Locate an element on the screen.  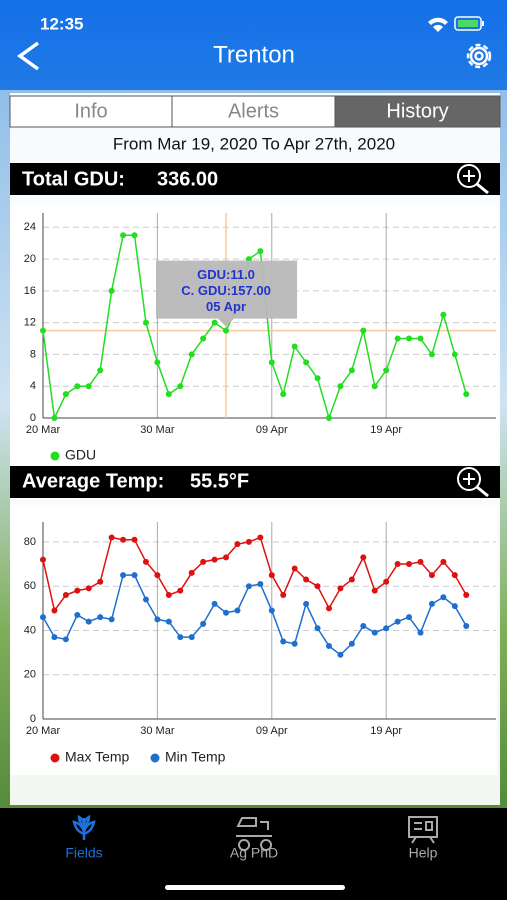
y-tick-label: 16 is located at coordinates (30, 291).